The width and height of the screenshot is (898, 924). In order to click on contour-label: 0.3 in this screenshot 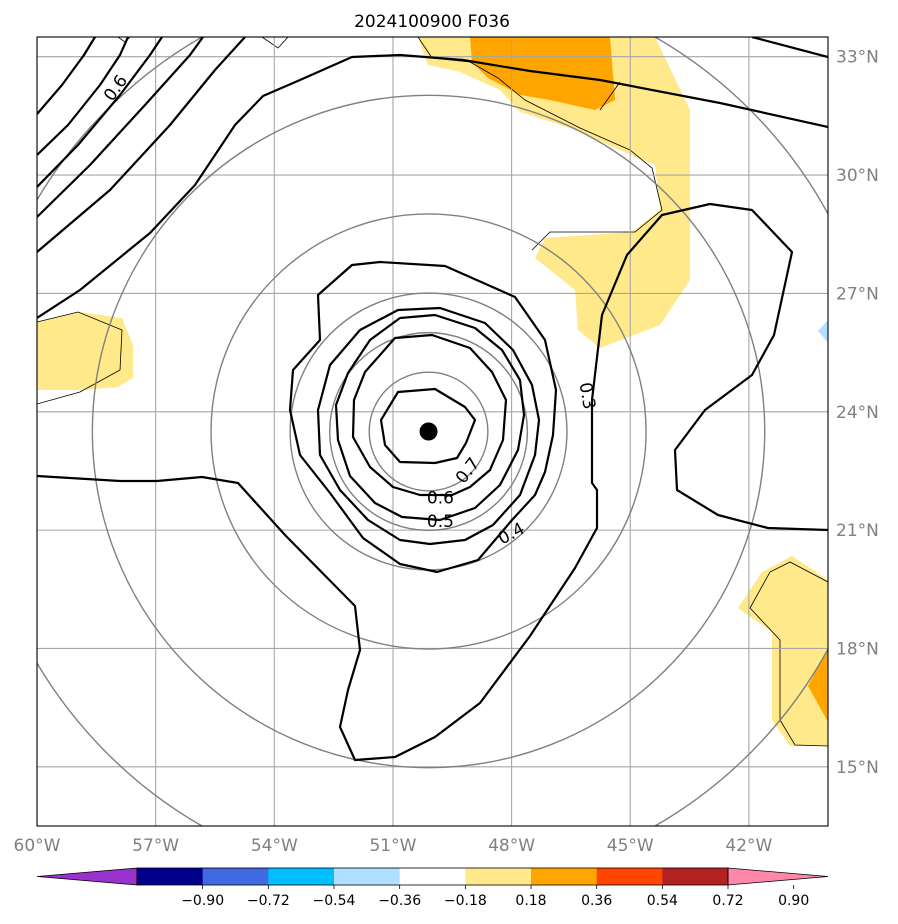, I will do `click(587, 396)`.